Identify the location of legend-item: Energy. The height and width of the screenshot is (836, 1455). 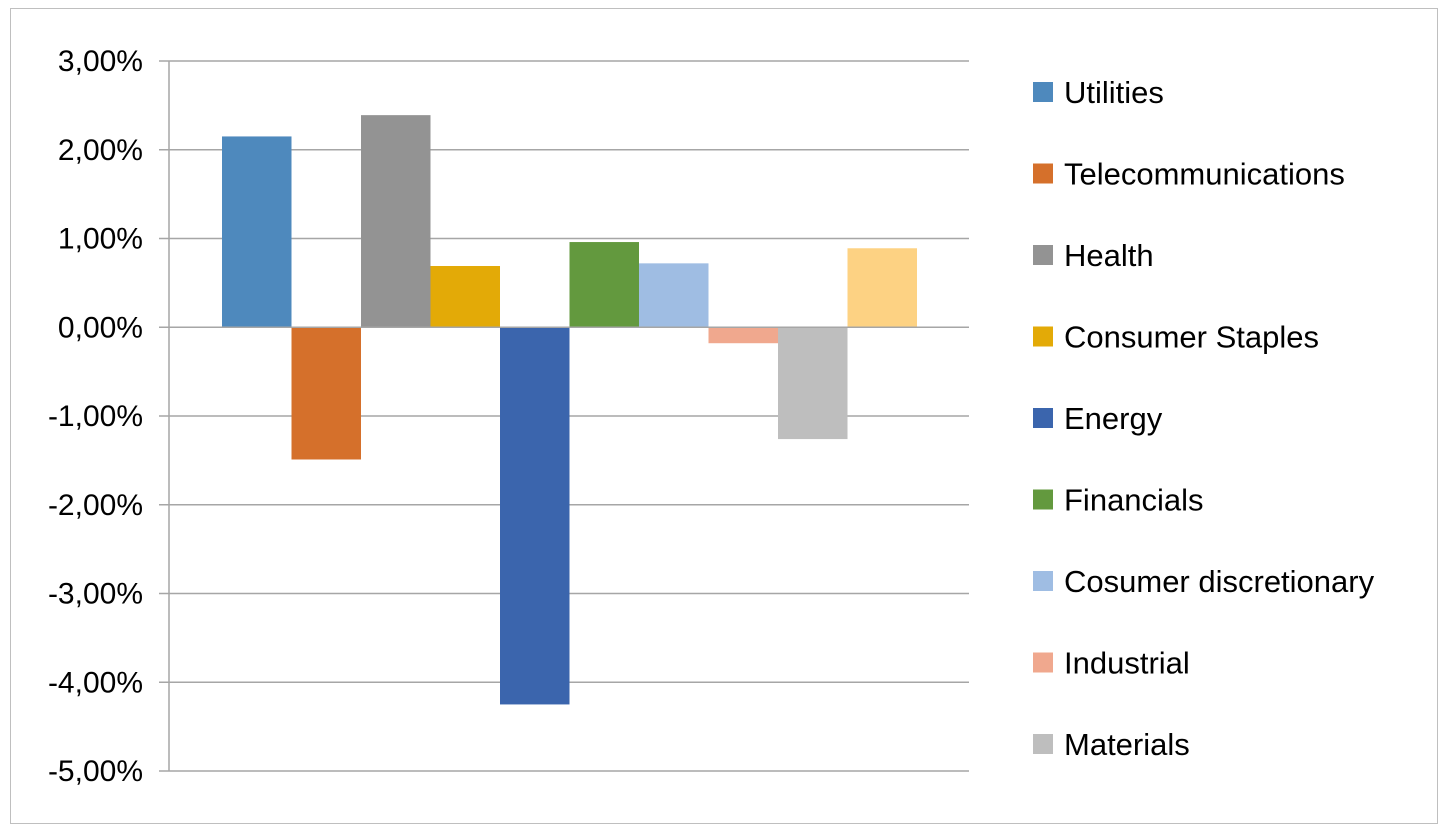
(1098, 418).